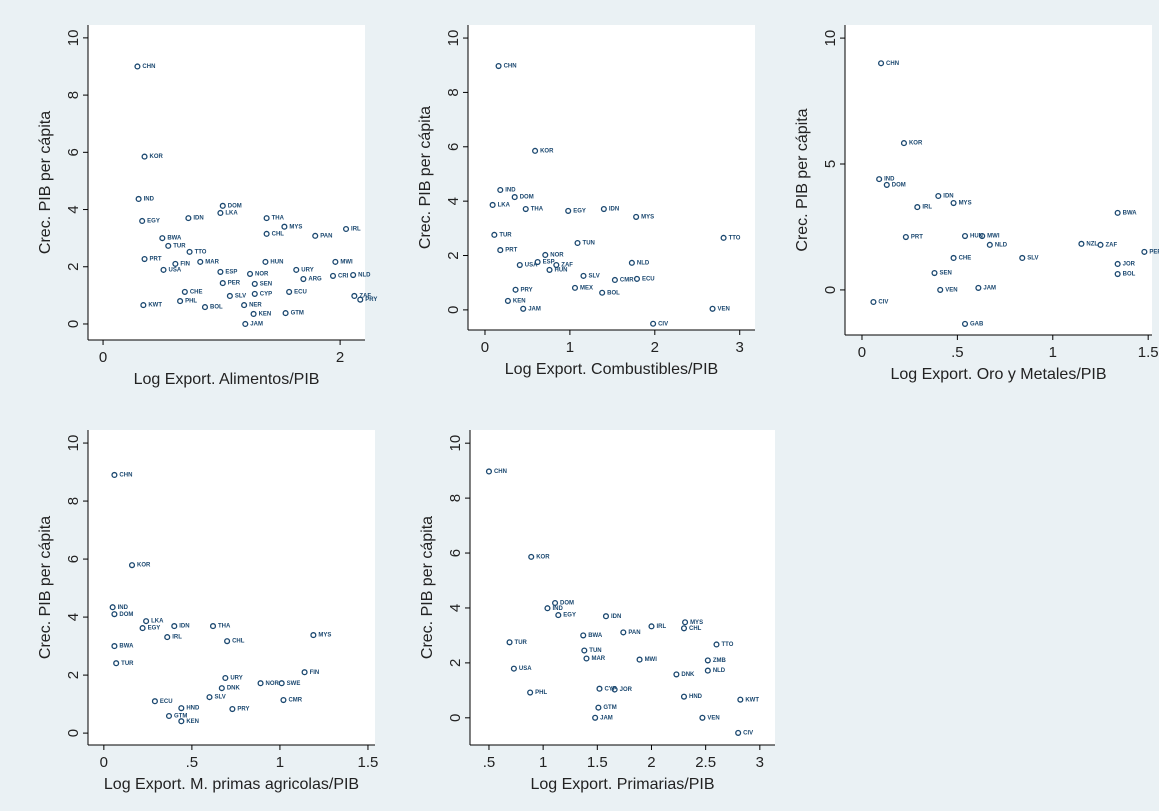 Image resolution: width=1159 pixels, height=811 pixels. I want to click on point-label: IRL, so click(356, 230).